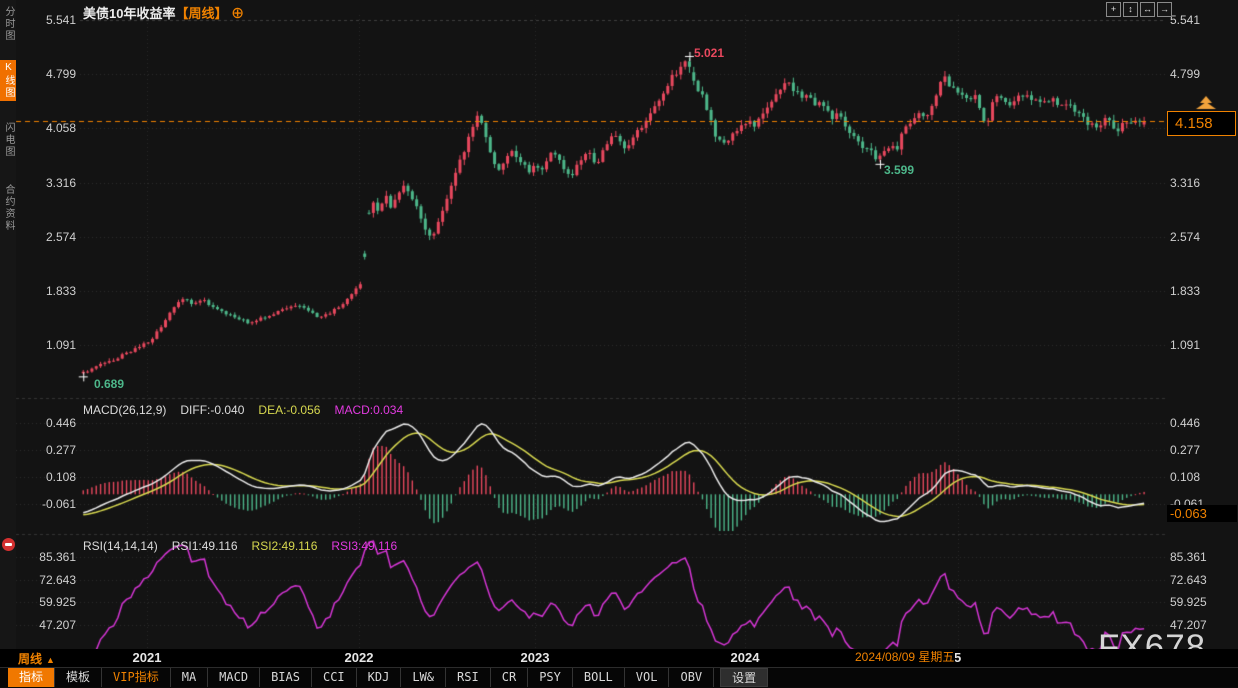  What do you see at coordinates (1185, 290) in the screenshot?
I see `price-tick-right: 1.833` at bounding box center [1185, 290].